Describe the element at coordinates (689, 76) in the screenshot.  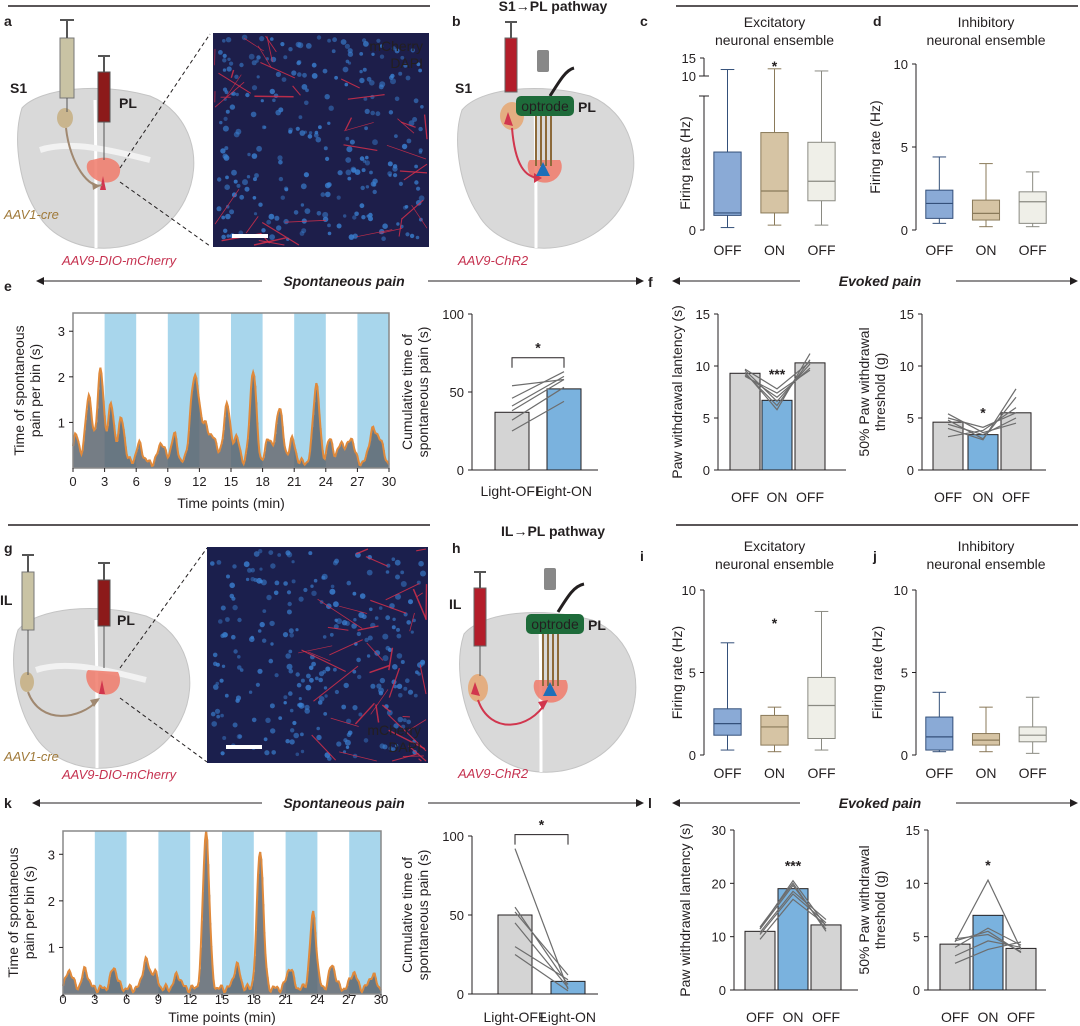
I see `y-tick-label: 10` at that location.